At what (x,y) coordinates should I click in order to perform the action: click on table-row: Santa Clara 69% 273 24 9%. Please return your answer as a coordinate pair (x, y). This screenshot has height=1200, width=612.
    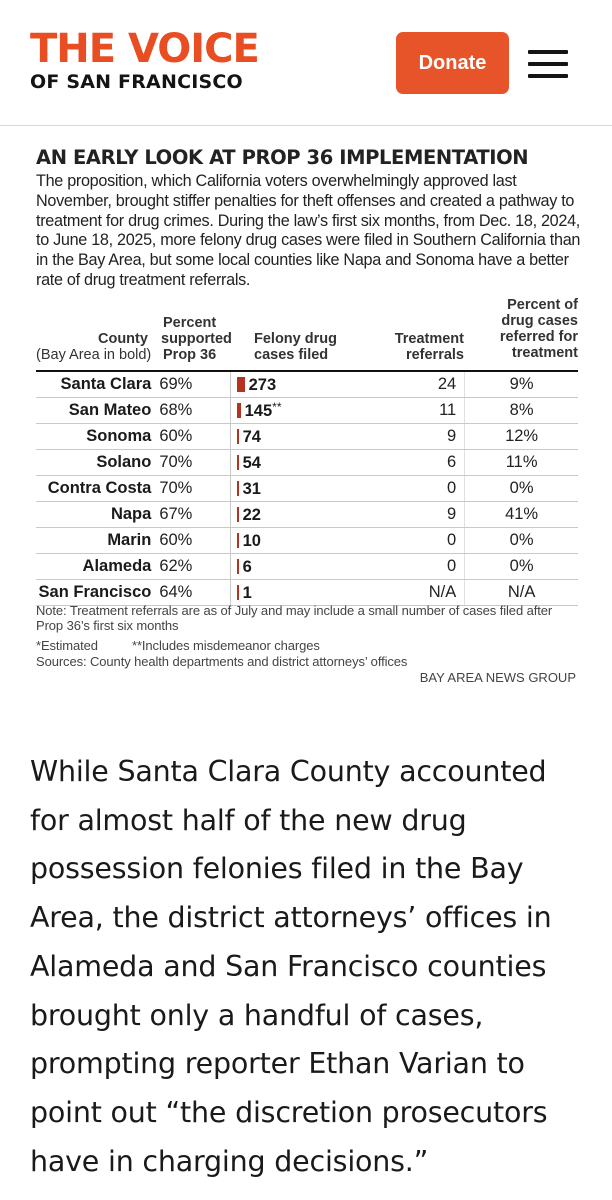
    Looking at the image, I should click on (307, 384).